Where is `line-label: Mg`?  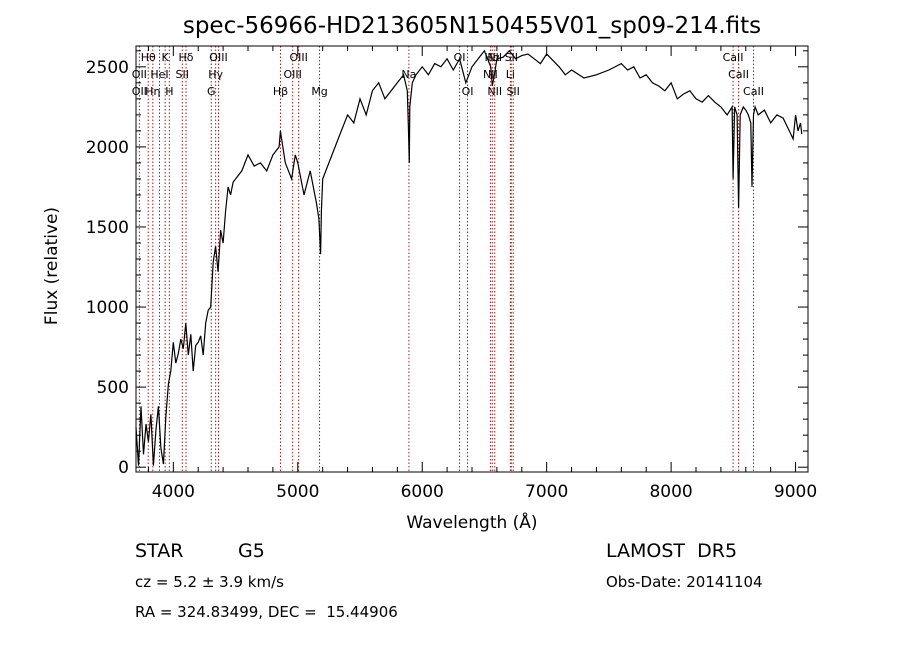 line-label: Mg is located at coordinates (319, 91).